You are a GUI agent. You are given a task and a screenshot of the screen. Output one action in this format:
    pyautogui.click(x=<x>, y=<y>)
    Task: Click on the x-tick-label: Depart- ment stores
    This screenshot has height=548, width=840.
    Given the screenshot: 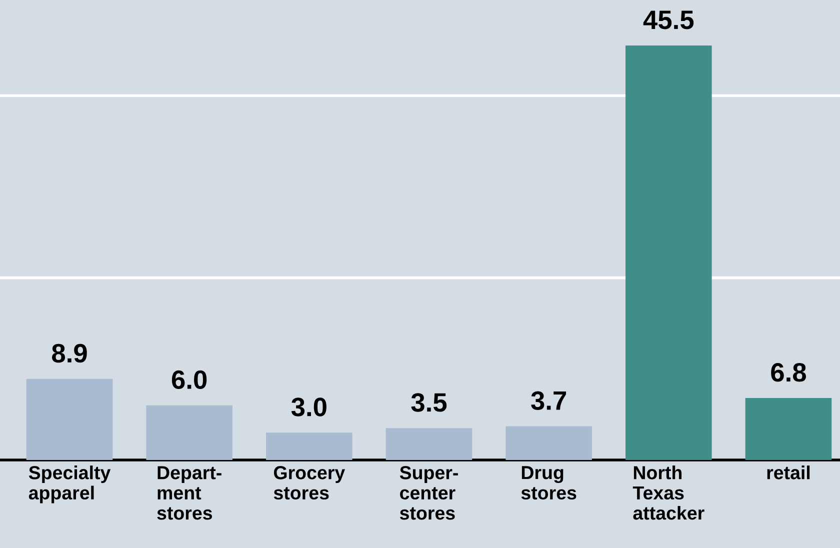 What is the action you would take?
    pyautogui.click(x=189, y=493)
    